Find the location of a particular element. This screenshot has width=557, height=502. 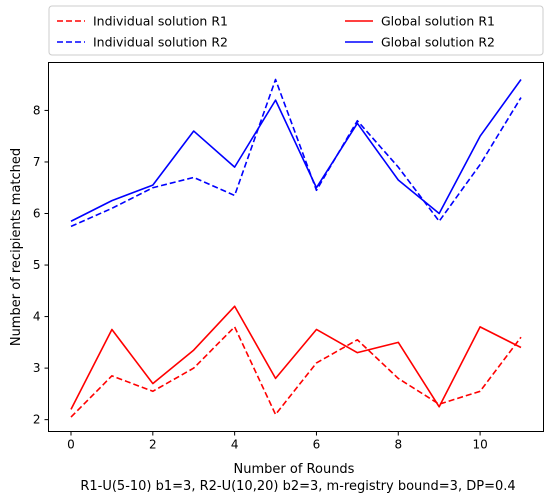

series-line-individual-solution-r1 is located at coordinates (296, 372).